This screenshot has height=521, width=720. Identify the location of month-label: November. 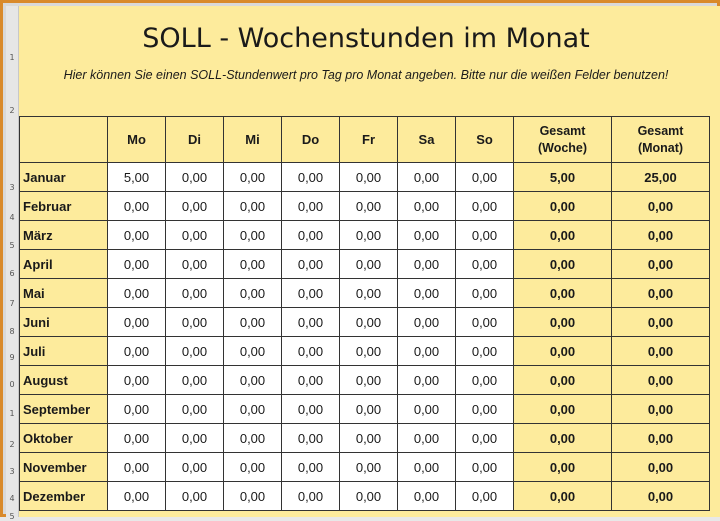
(63, 467).